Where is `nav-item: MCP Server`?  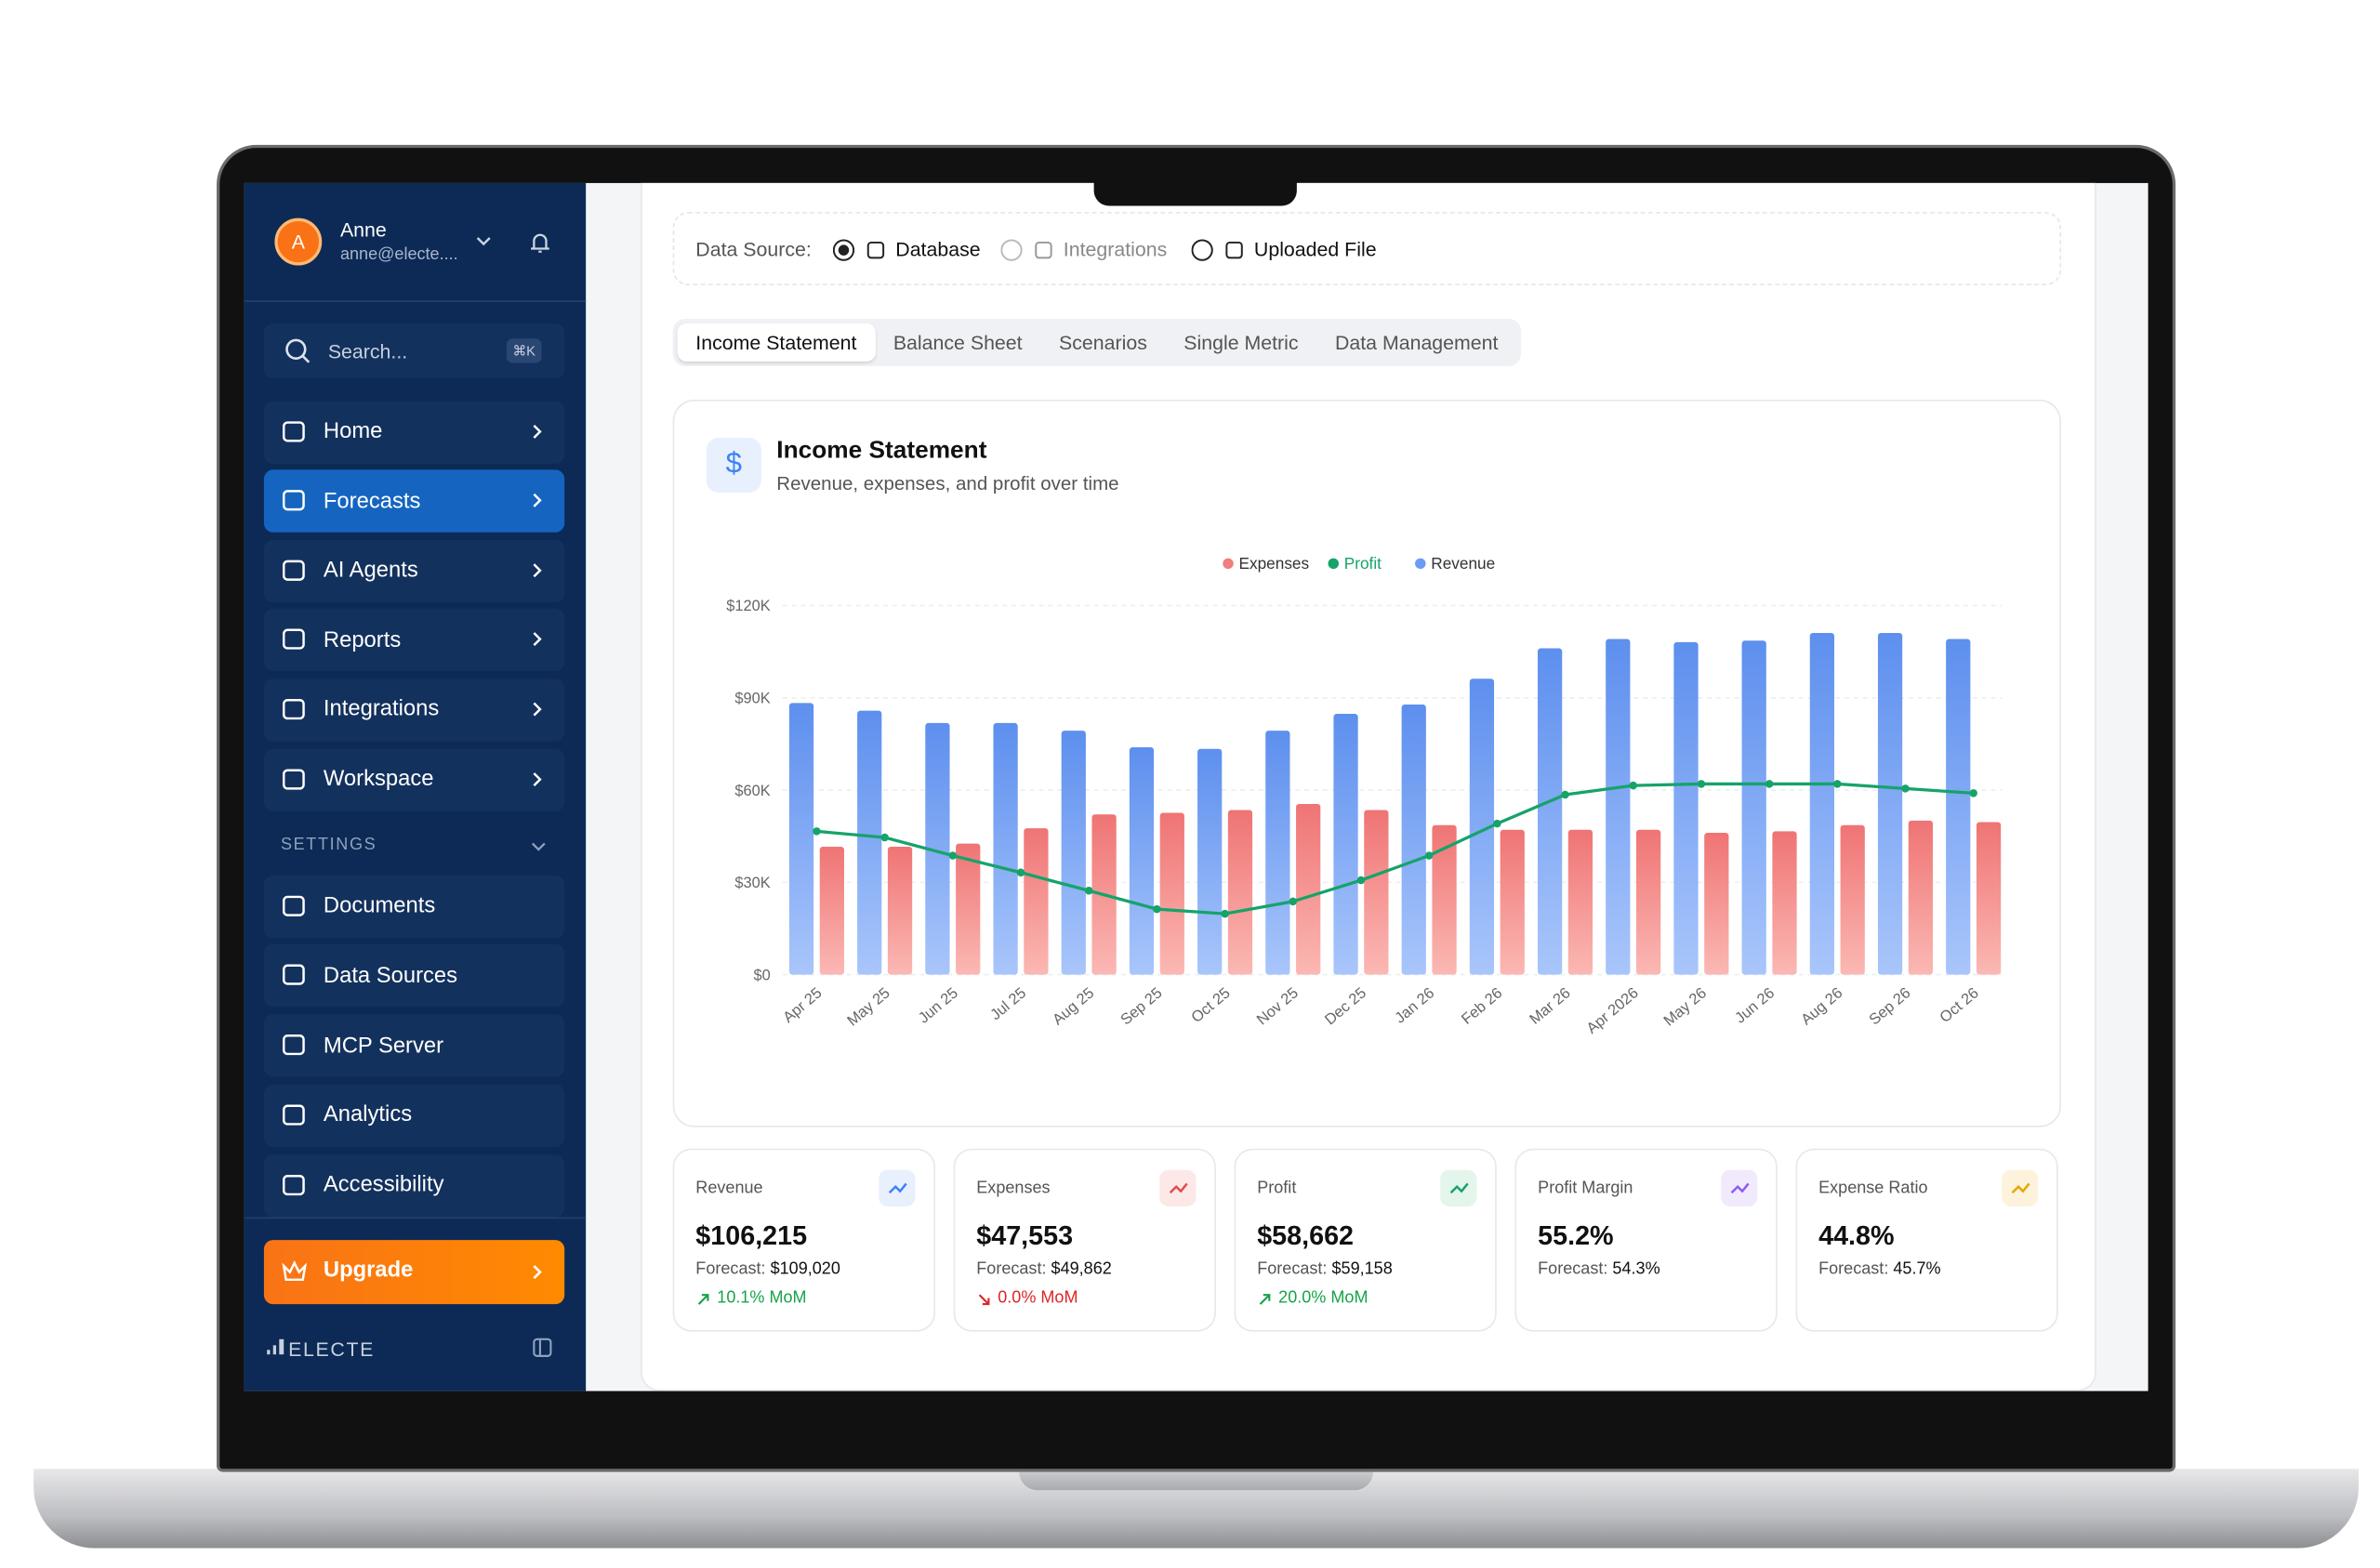 nav-item: MCP Server is located at coordinates (414, 1045).